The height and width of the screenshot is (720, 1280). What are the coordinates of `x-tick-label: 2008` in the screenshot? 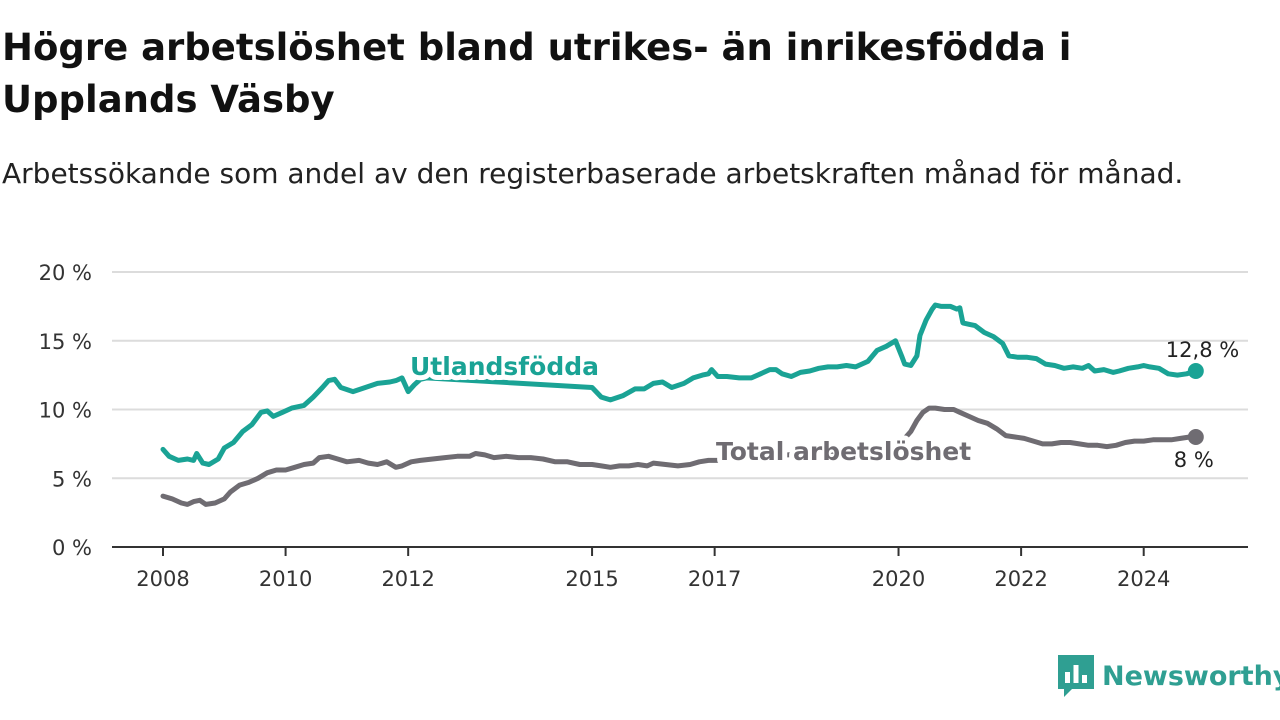 It's located at (162, 579).